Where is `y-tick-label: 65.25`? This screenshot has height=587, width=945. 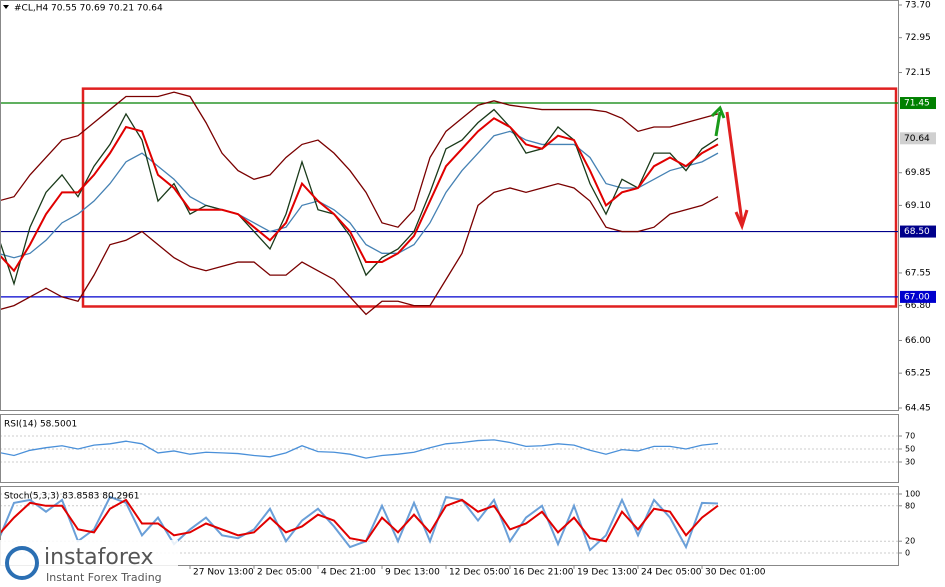
y-tick-label: 65.25 is located at coordinates (918, 374).